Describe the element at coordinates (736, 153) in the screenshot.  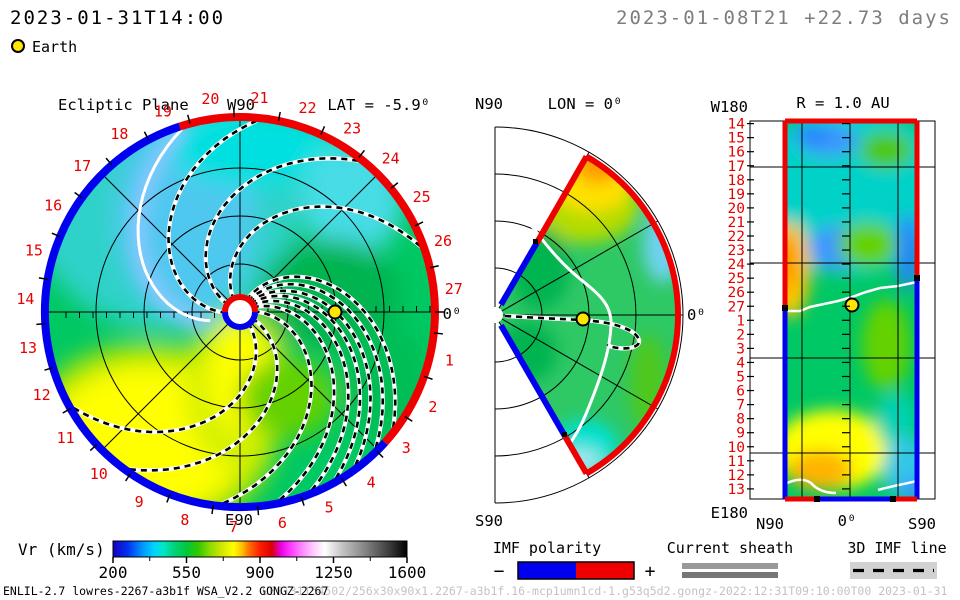
I see `map-day-label: 16` at that location.